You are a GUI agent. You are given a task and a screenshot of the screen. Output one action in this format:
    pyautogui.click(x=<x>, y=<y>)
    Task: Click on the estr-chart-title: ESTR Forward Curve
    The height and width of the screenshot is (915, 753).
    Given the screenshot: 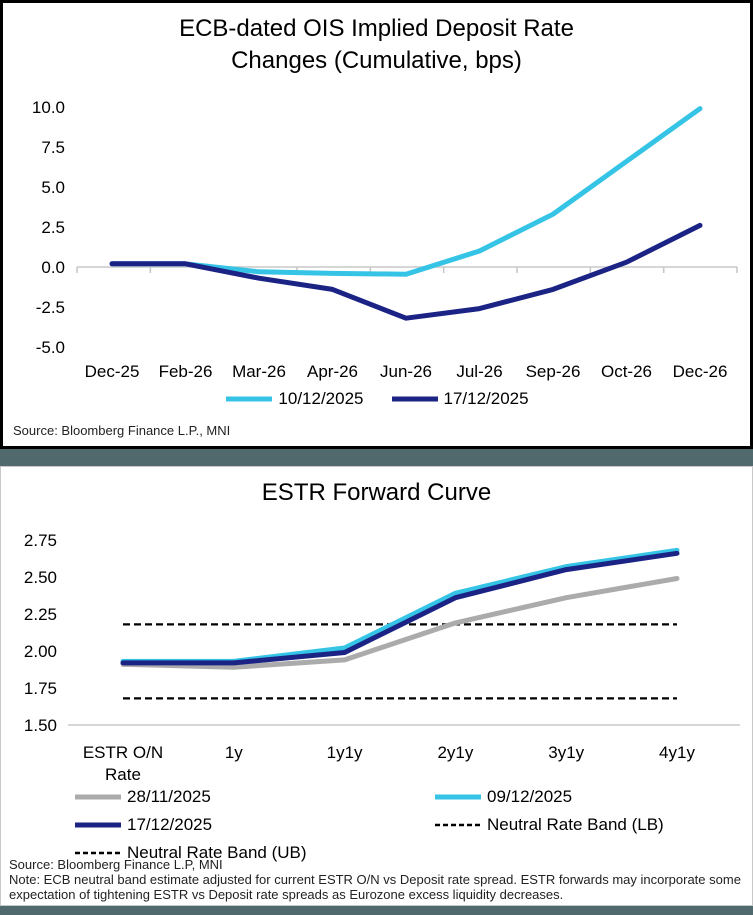 What is the action you would take?
    pyautogui.click(x=376, y=492)
    